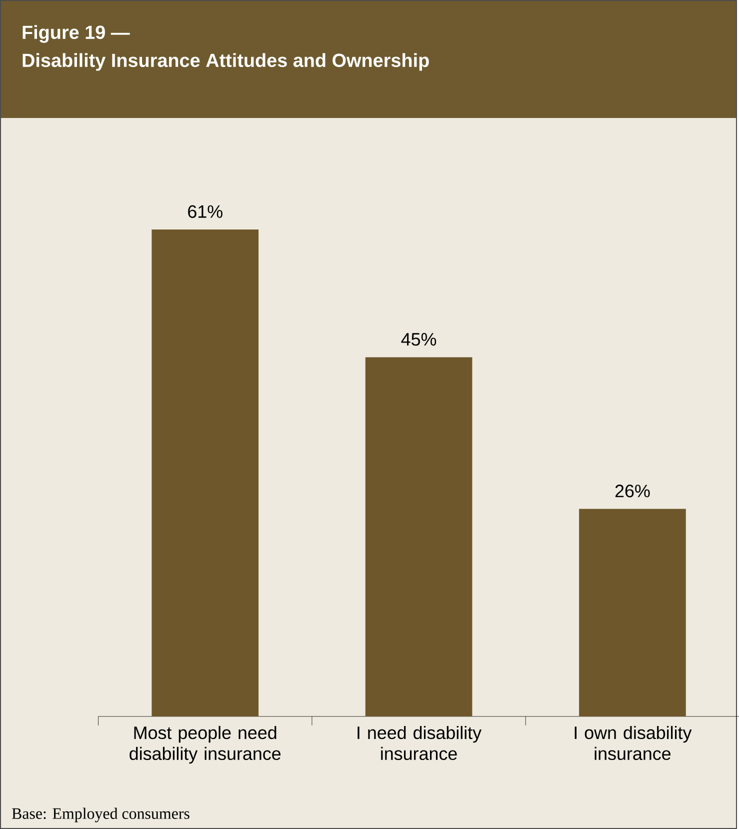 The width and height of the screenshot is (739, 829). What do you see at coordinates (76, 34) in the screenshot?
I see `chart-title: Figure 19 —` at bounding box center [76, 34].